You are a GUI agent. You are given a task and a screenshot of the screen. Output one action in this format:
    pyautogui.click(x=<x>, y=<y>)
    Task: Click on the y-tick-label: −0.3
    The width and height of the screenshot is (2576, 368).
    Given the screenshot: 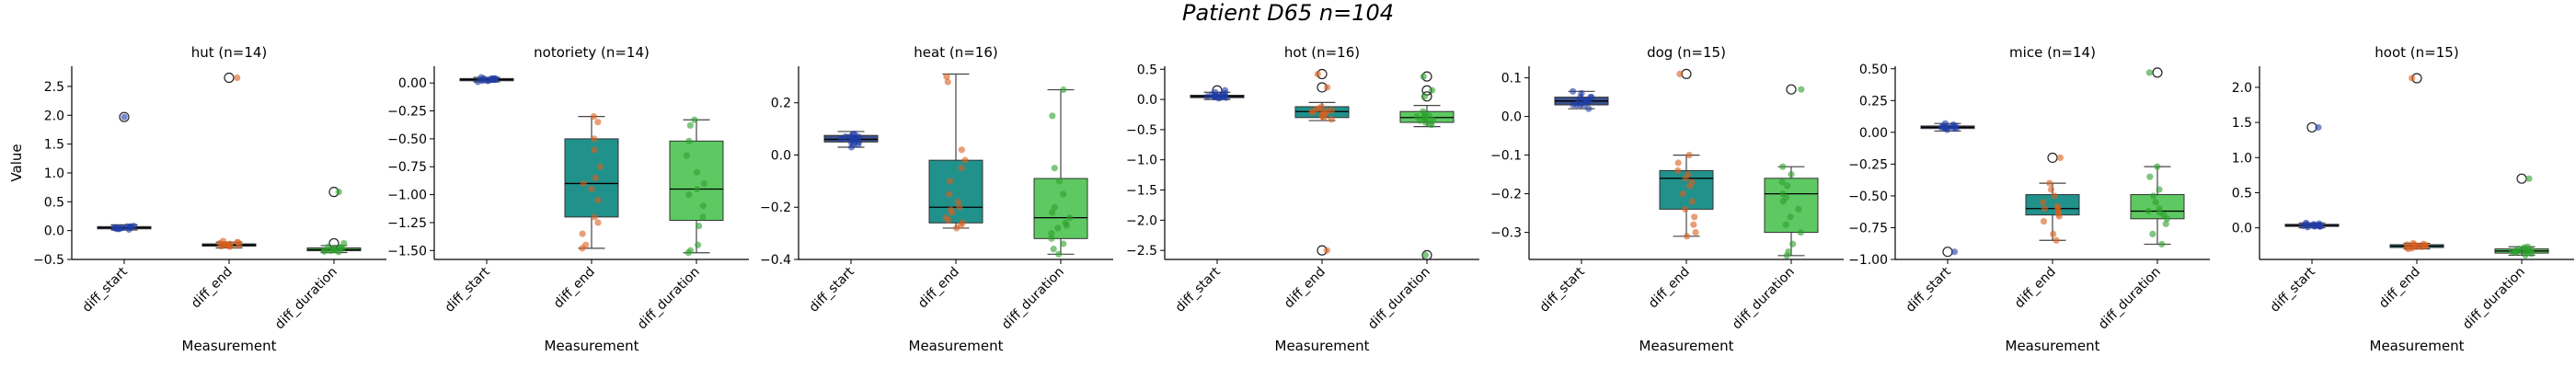 What is the action you would take?
    pyautogui.click(x=1506, y=233)
    